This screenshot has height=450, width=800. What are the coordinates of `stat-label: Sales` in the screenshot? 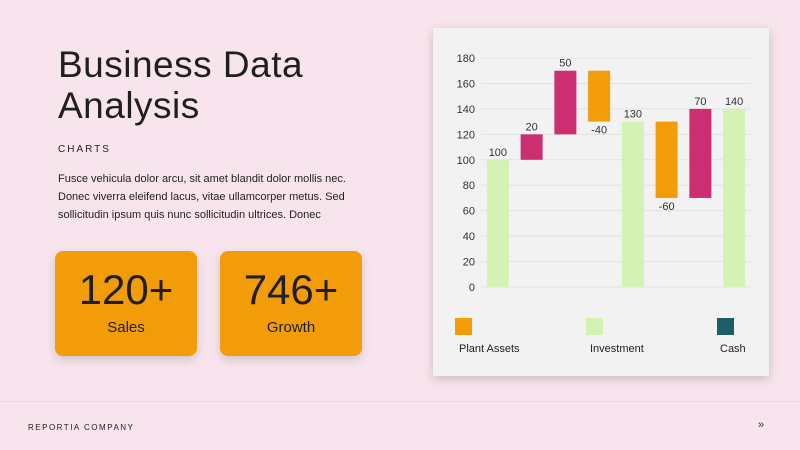 It's located at (126, 327).